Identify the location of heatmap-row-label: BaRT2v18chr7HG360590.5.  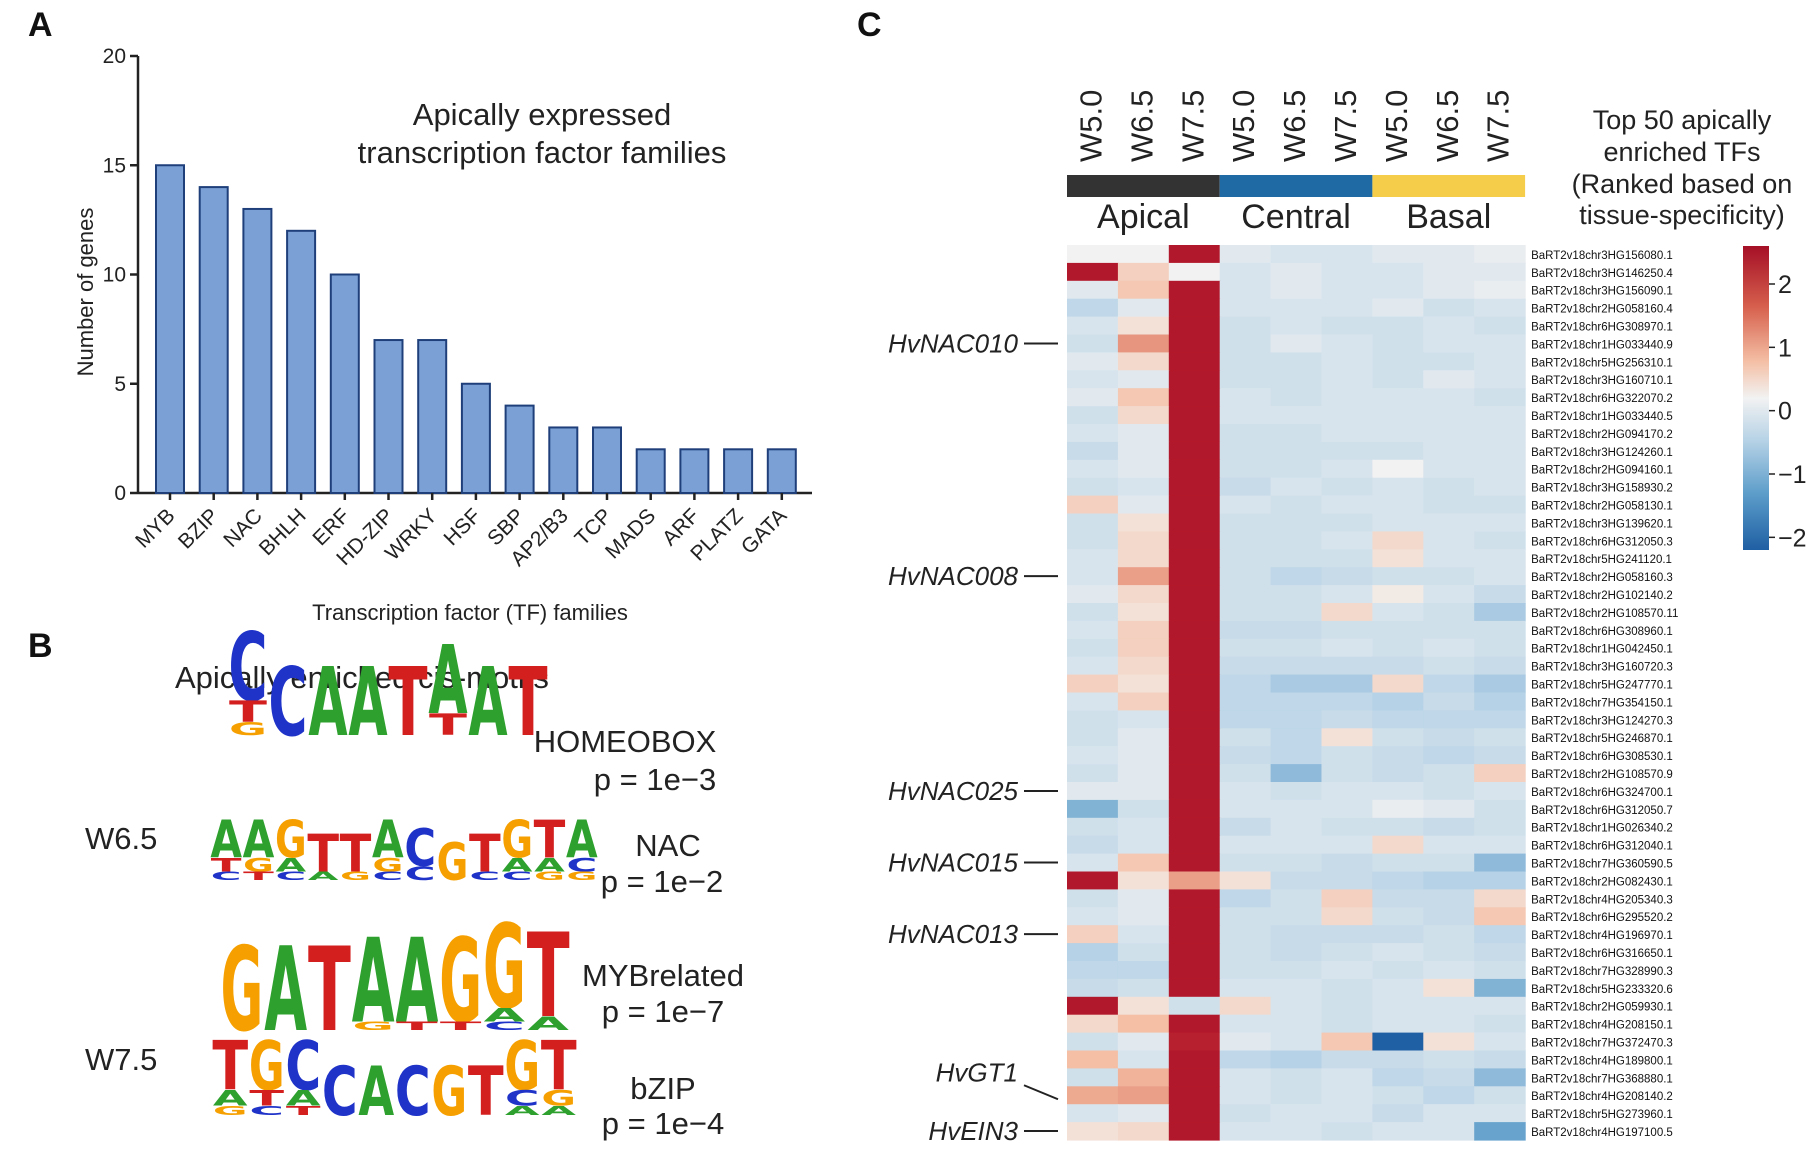
(1602, 865).